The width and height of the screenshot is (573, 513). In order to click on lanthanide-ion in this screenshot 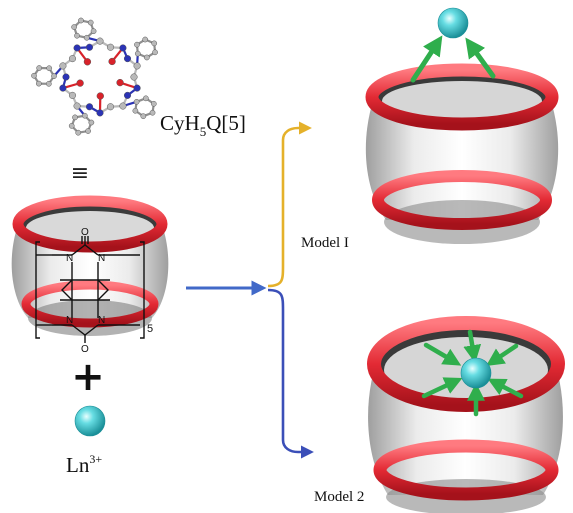, I will do `click(90, 421)`.